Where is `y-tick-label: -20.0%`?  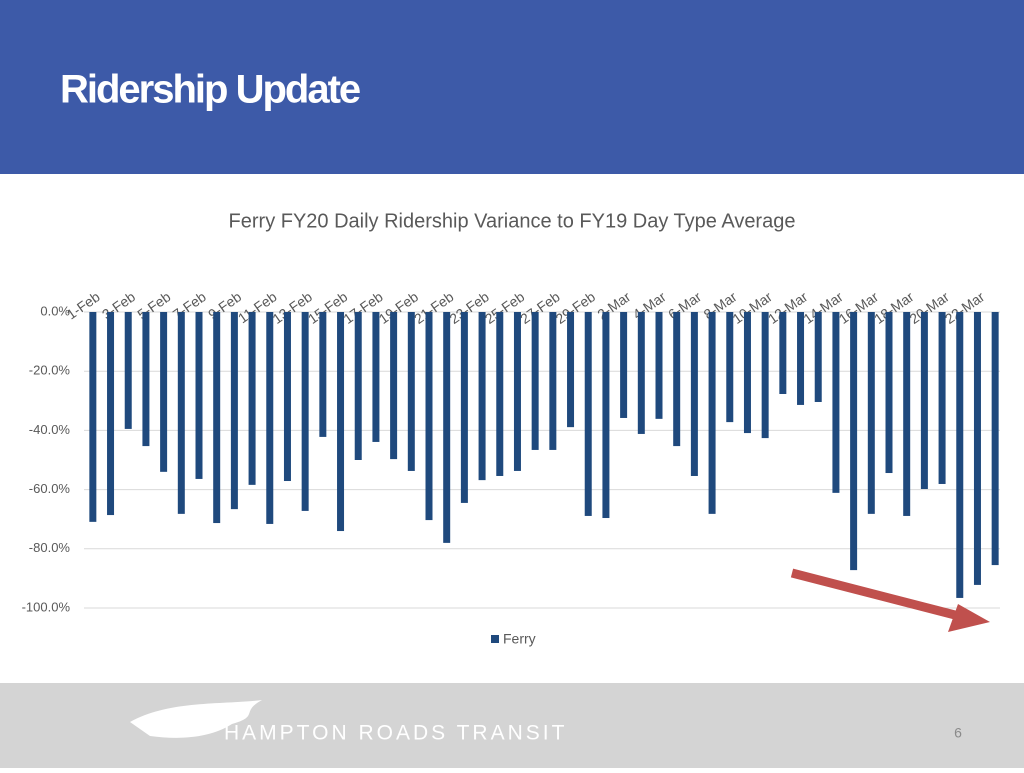 y-tick-label: -20.0% is located at coordinates (50, 370).